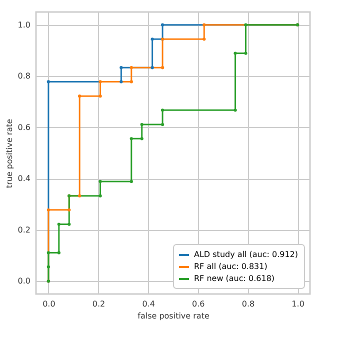 The image size is (352, 352). What do you see at coordinates (9, 153) in the screenshot?
I see `y-axis-title: true positive rate` at bounding box center [9, 153].